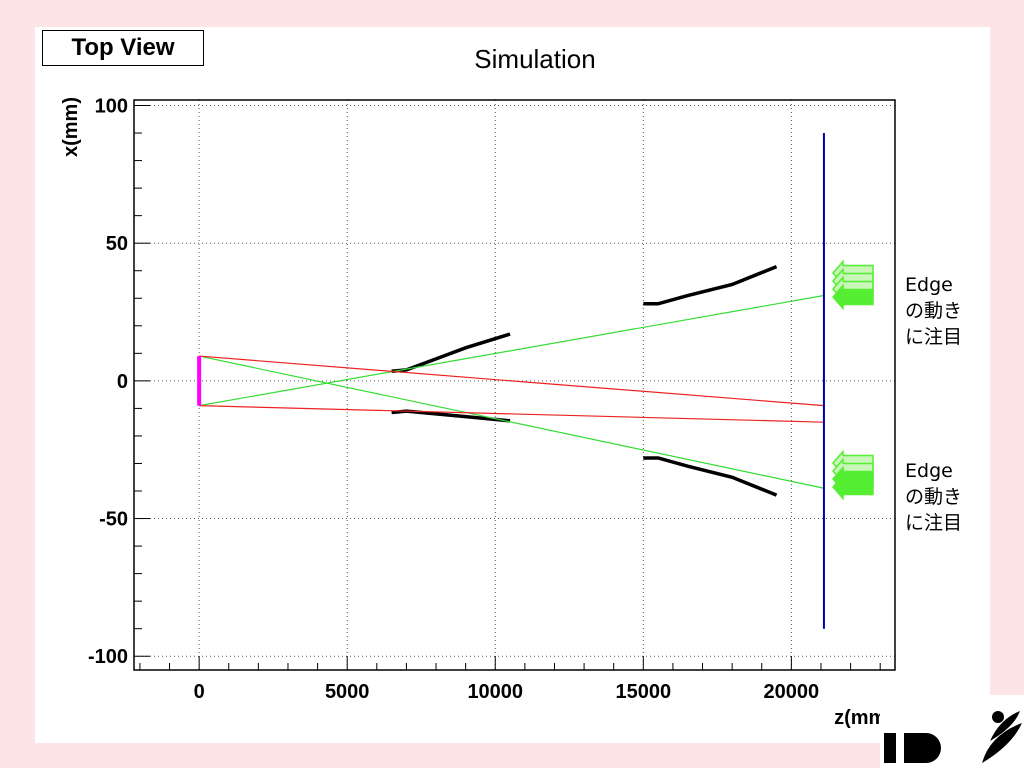 The height and width of the screenshot is (768, 1024). Describe the element at coordinates (792, 692) in the screenshot. I see `x-tick-label: 20000` at that location.